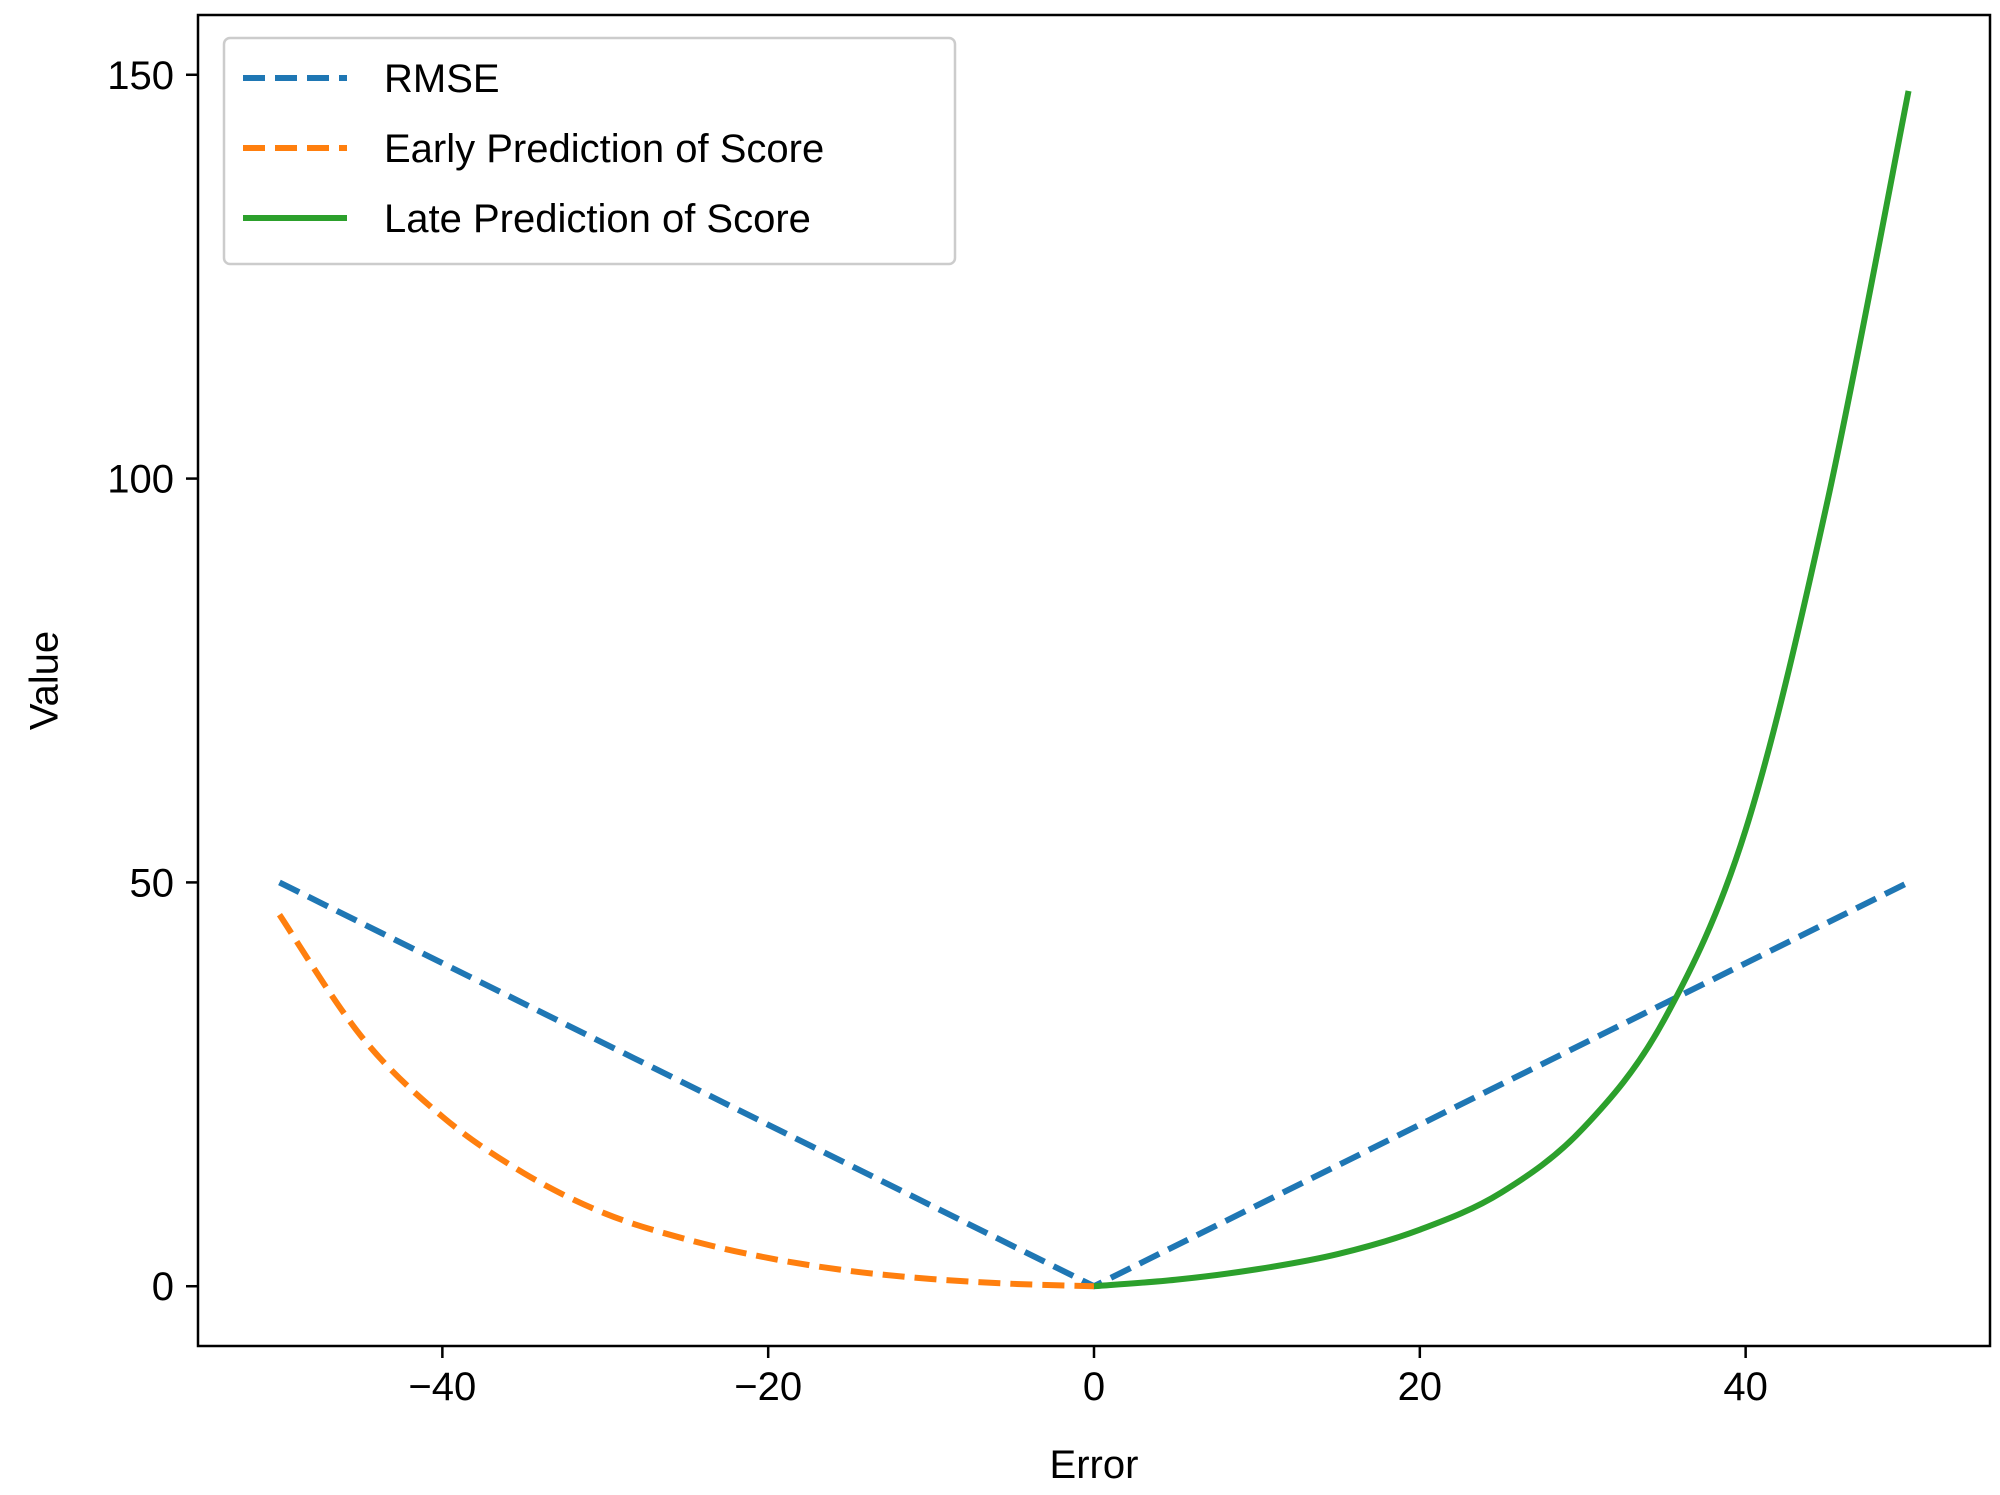 This screenshot has height=1495, width=2000. What do you see at coordinates (140, 480) in the screenshot?
I see `y-tick-label: 100` at bounding box center [140, 480].